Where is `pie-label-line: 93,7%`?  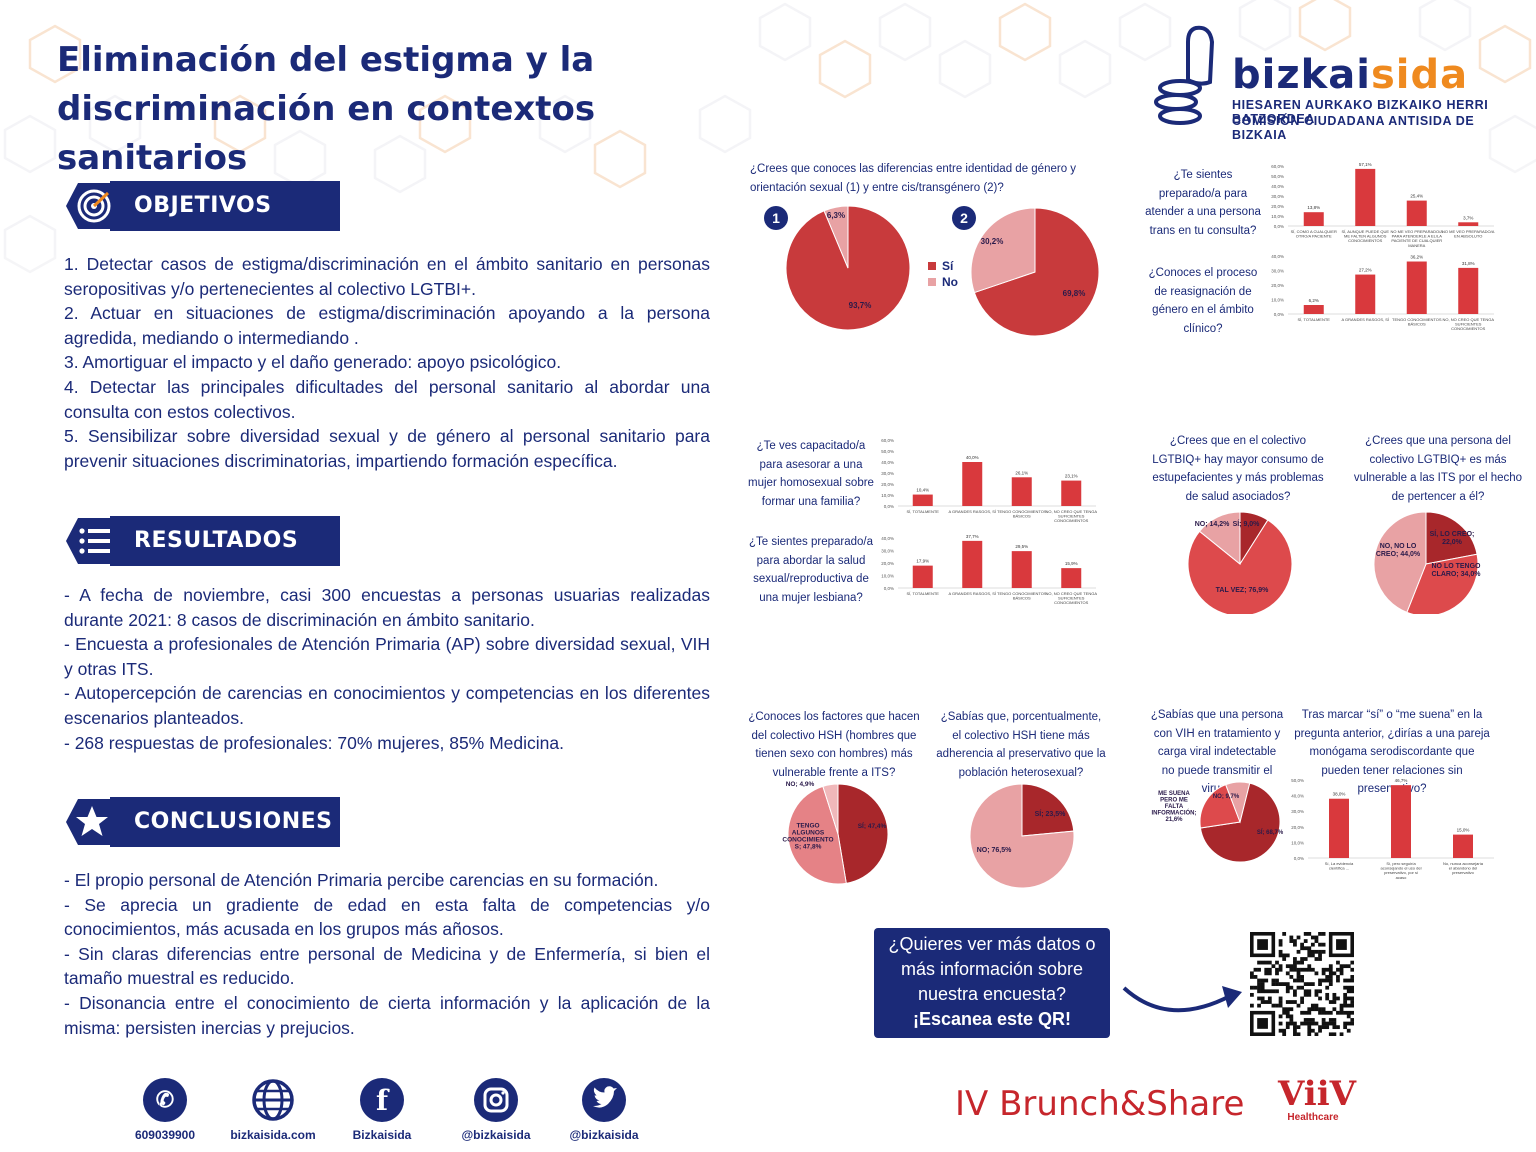 pie-label-line: 93,7% is located at coordinates (860, 305).